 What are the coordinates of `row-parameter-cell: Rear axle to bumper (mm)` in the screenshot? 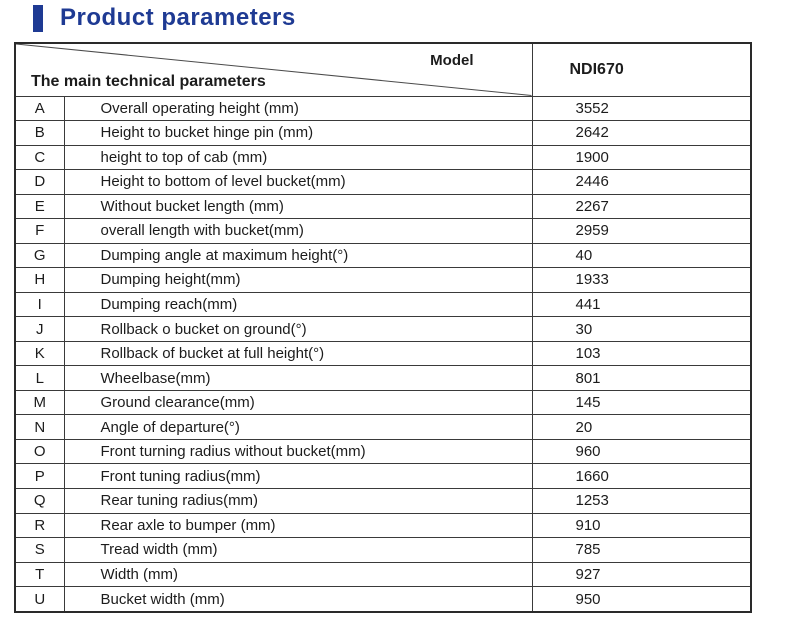 It's located at (298, 525).